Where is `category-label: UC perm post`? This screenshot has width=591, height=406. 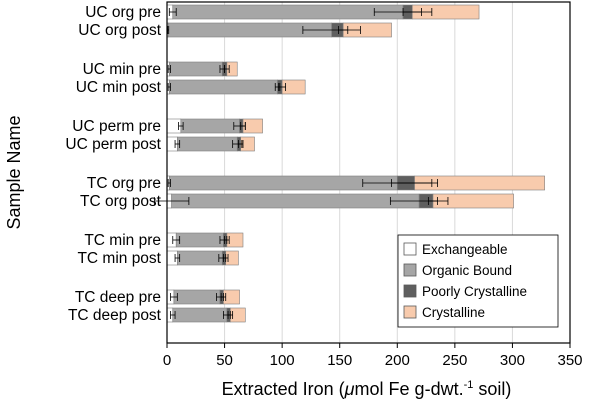 category-label: UC perm post is located at coordinates (113, 144).